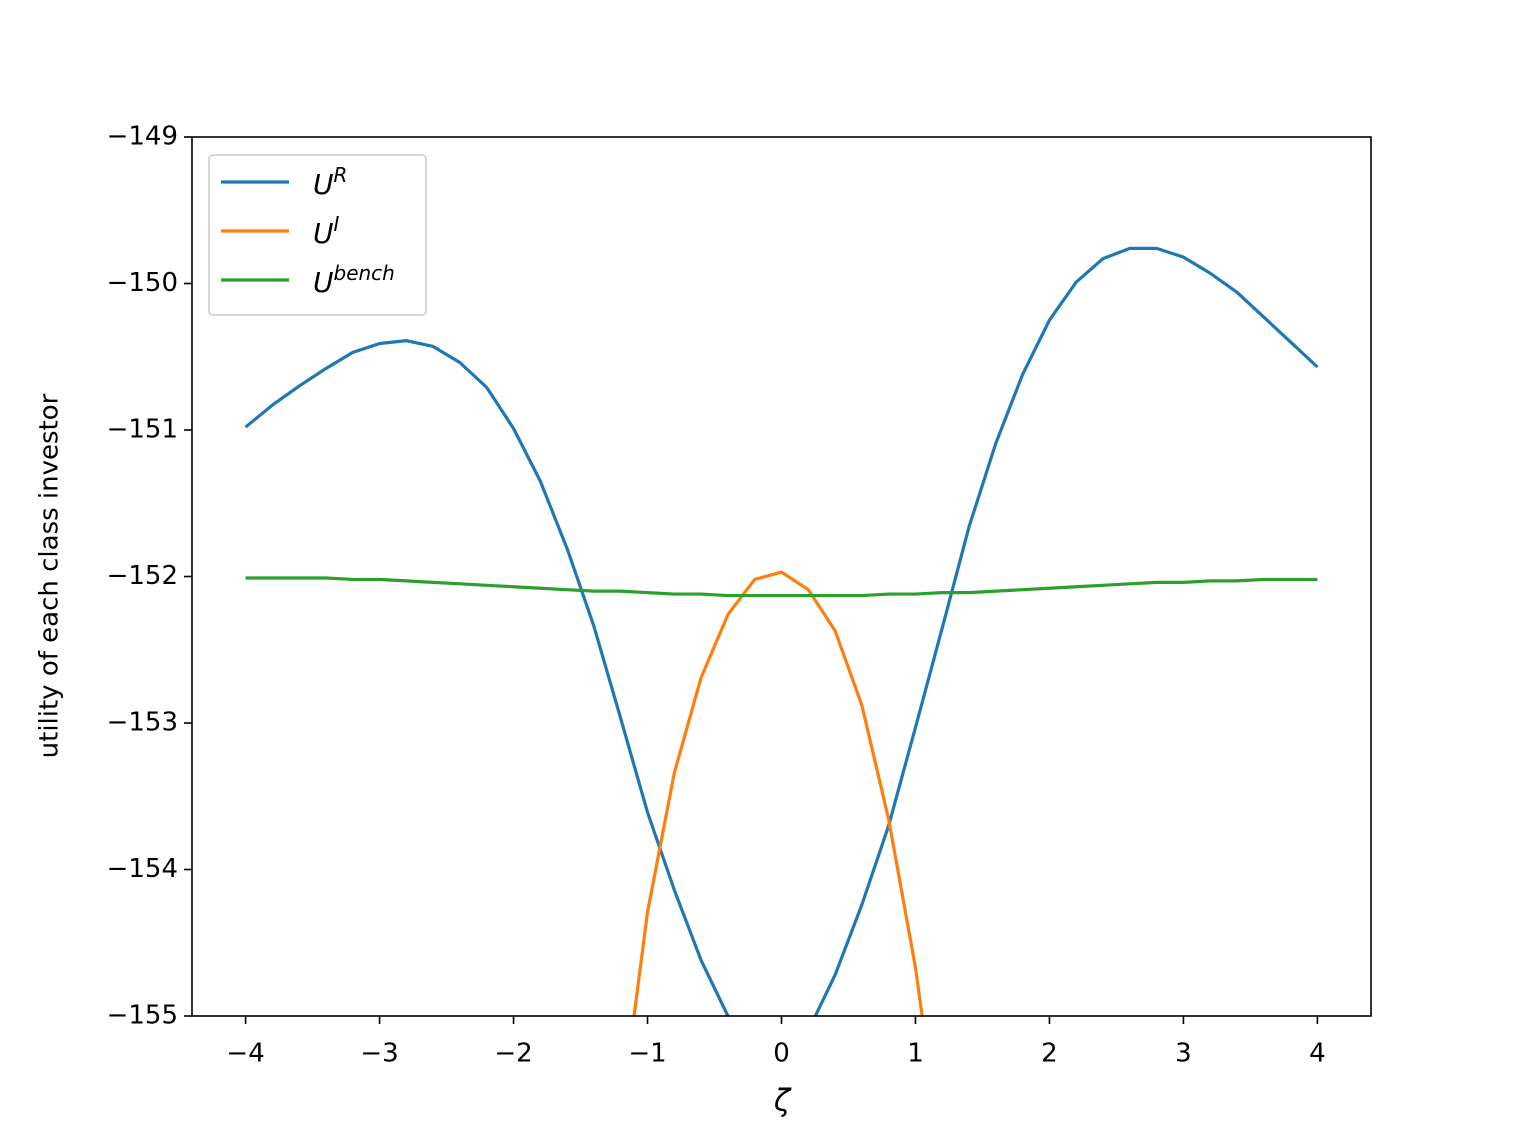  Describe the element at coordinates (1049, 1054) in the screenshot. I see `x-tick-label: 2` at that location.